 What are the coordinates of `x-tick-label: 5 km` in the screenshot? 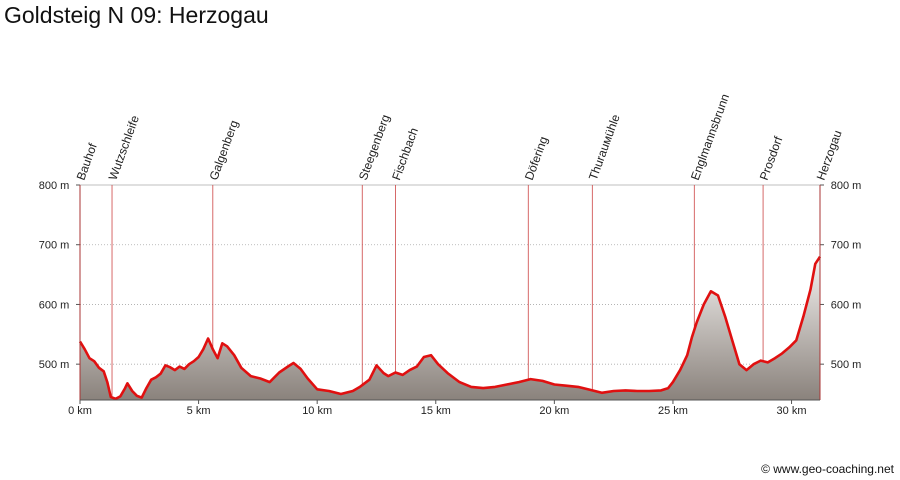 It's located at (199, 411).